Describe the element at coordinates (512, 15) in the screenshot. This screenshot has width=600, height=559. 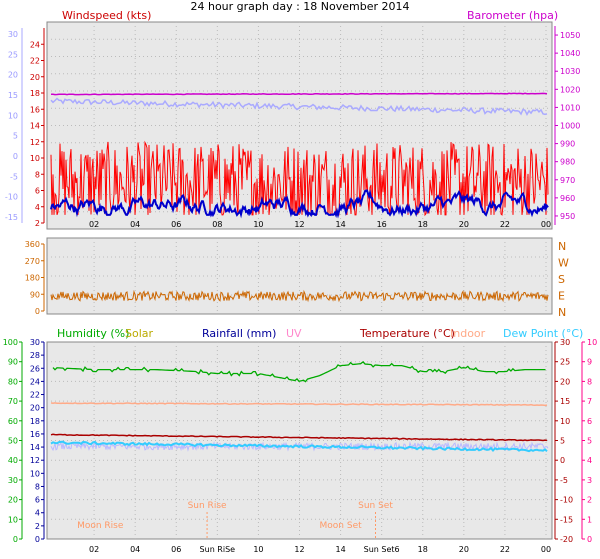
I see `barometer-label: Barometer (hpa)` at that location.